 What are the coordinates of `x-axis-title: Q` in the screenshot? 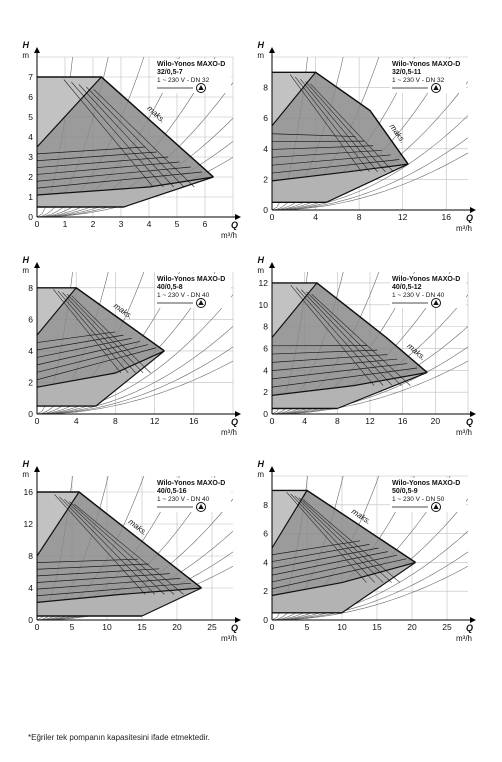 It's located at (234, 225).